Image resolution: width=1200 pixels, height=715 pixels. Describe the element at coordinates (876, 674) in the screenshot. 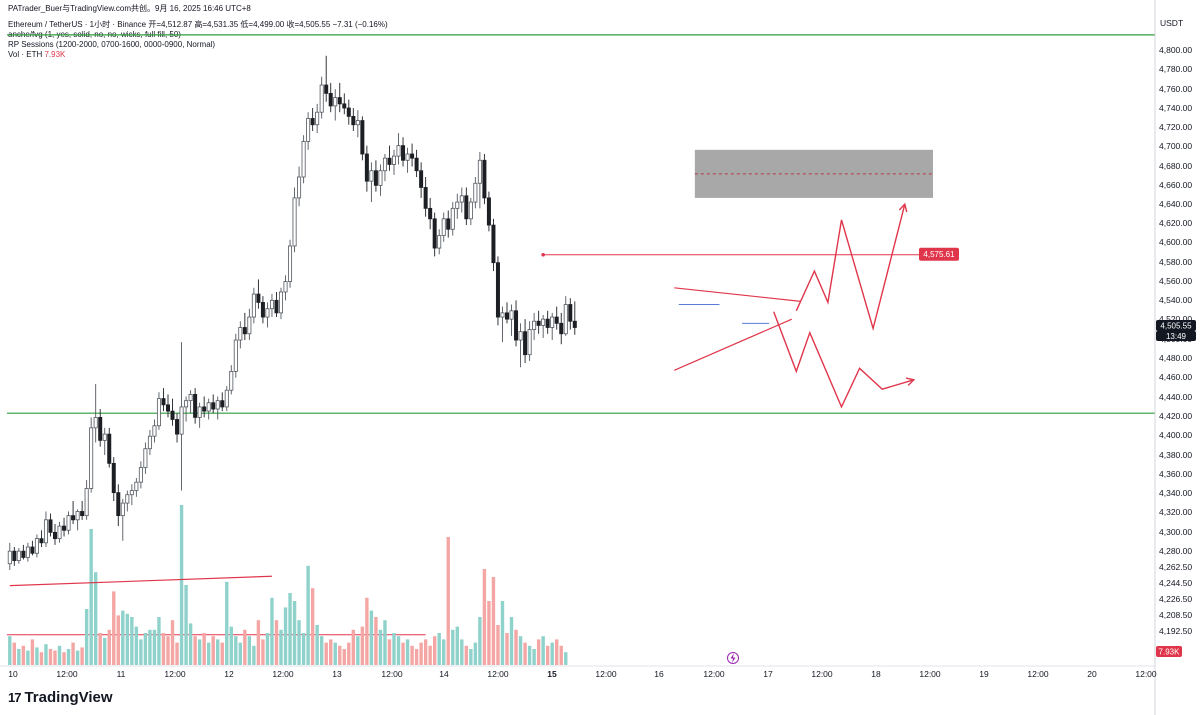

I see `time-tick-label: 18` at that location.